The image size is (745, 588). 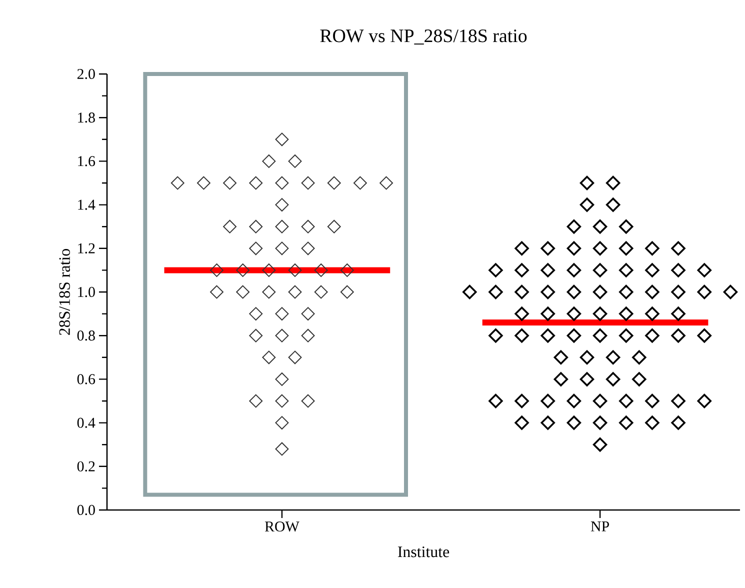 I want to click on y-tick-label: 0.2, so click(x=86, y=466).